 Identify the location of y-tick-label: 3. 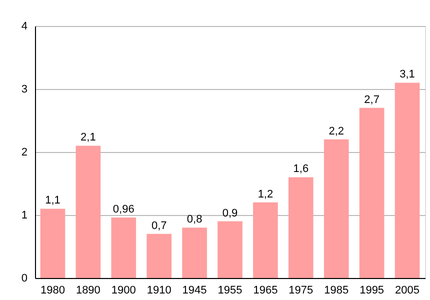
(24, 90).